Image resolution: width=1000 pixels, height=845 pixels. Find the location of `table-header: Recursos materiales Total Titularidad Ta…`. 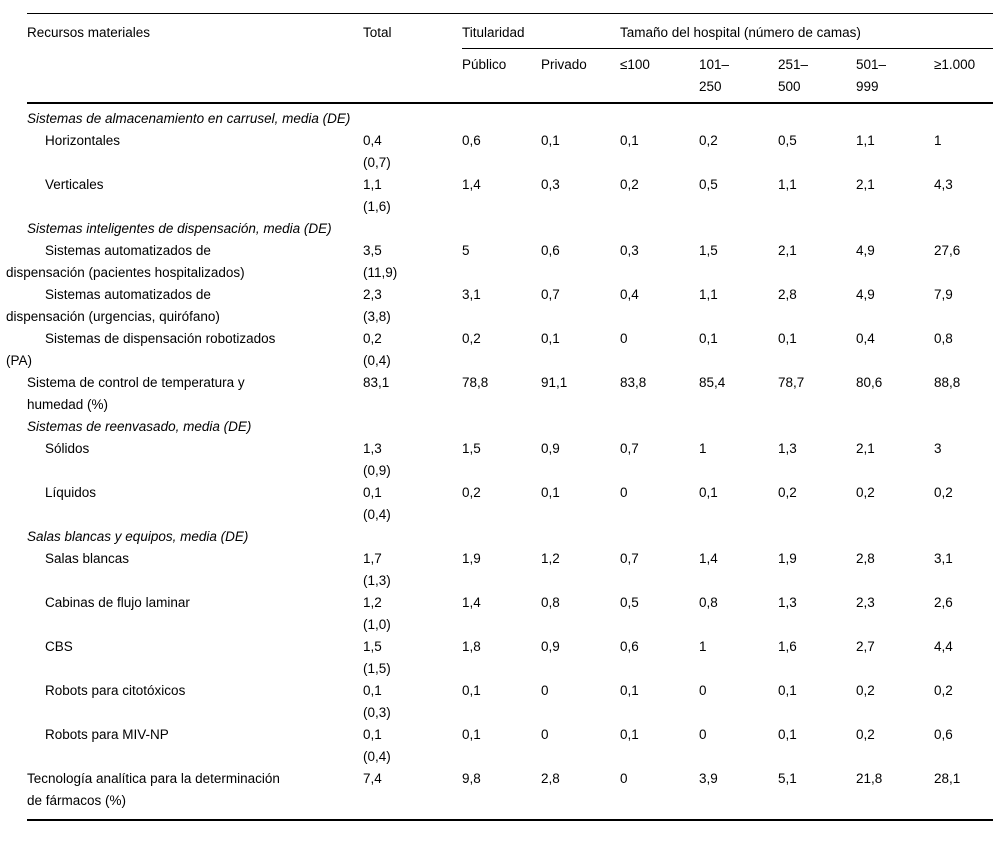

table-header: Recursos materiales Total Titularidad Ta… is located at coordinates (510, 58).